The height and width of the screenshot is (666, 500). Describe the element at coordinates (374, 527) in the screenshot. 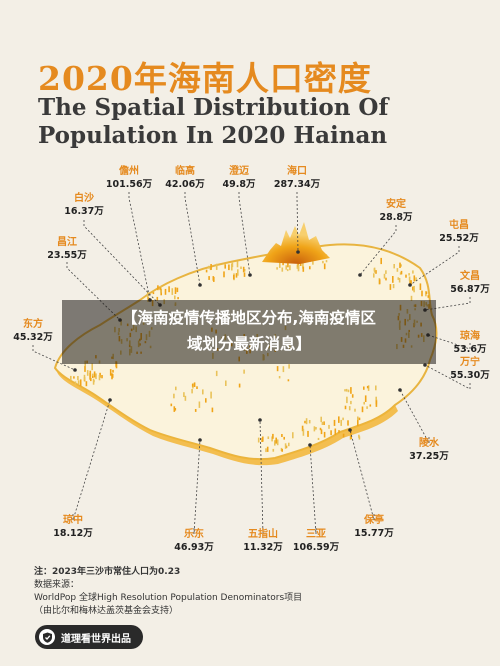

I see `label-baoting: 保亭 15.77万` at that location.